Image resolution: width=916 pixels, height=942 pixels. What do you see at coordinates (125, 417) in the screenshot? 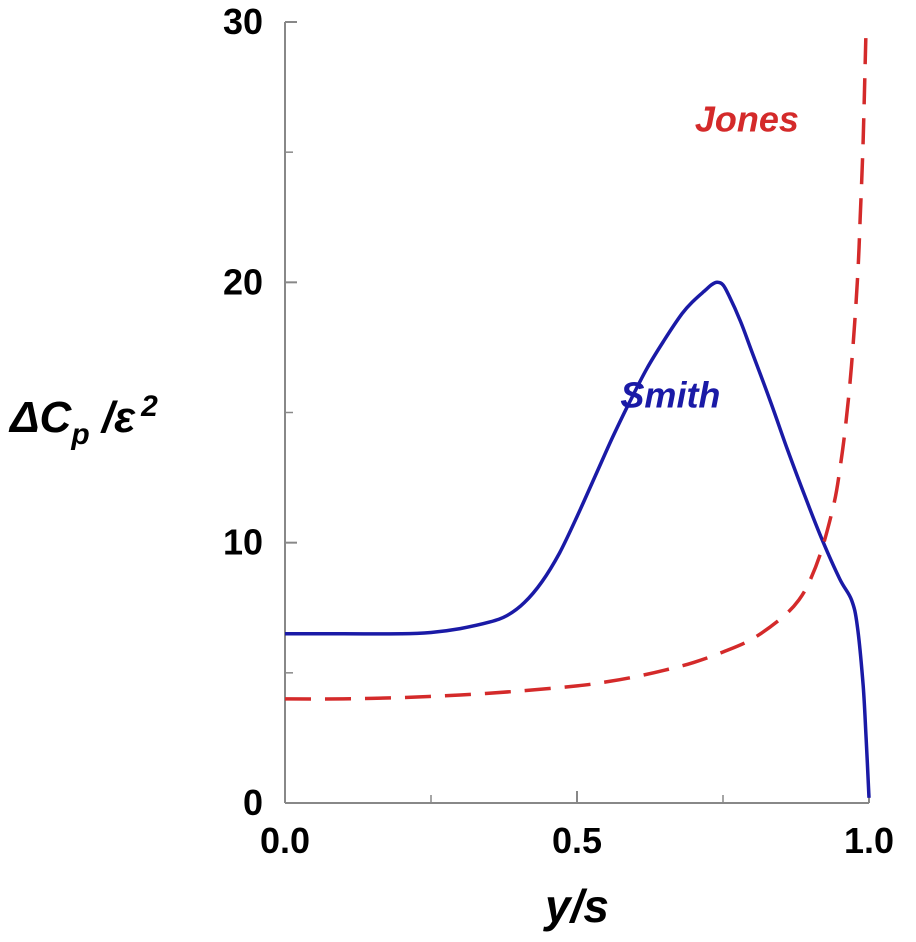
I see `y-title-epsilon: ε` at bounding box center [125, 417].